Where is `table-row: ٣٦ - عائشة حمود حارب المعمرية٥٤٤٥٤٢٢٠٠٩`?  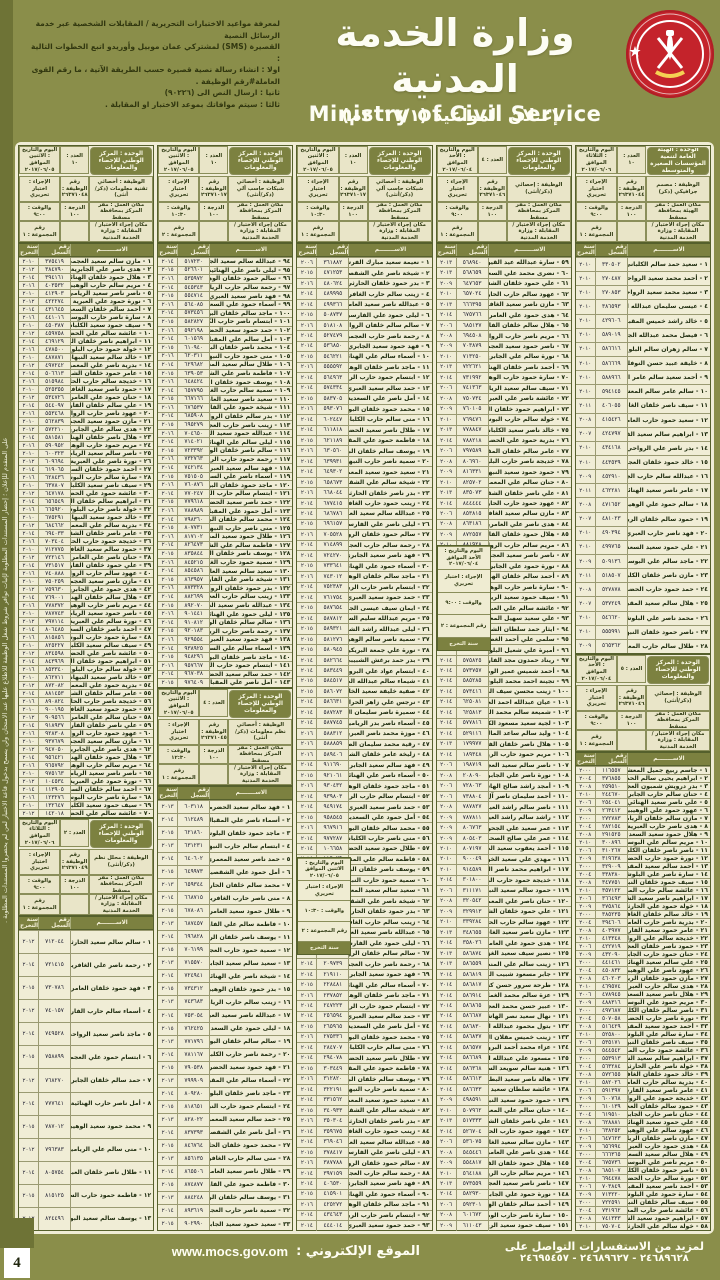
table-row: ٣٦ - عائشة حمود حارب المعمرية٥٤٤٥٤٢٢٠٠٩ is located at coordinates (642, 1050).